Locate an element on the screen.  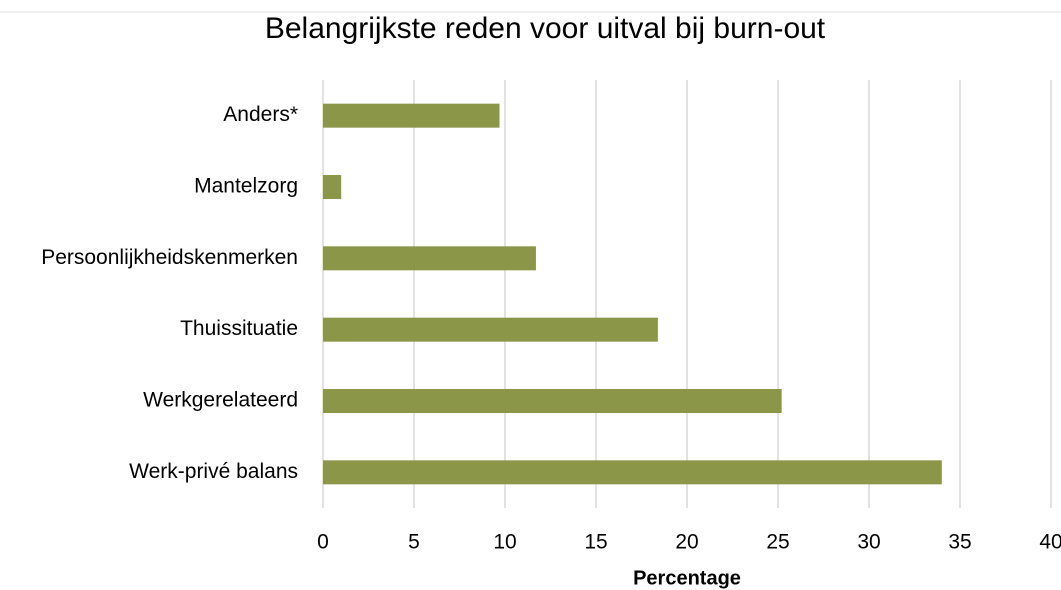
x-tick-label: 5 is located at coordinates (414, 542).